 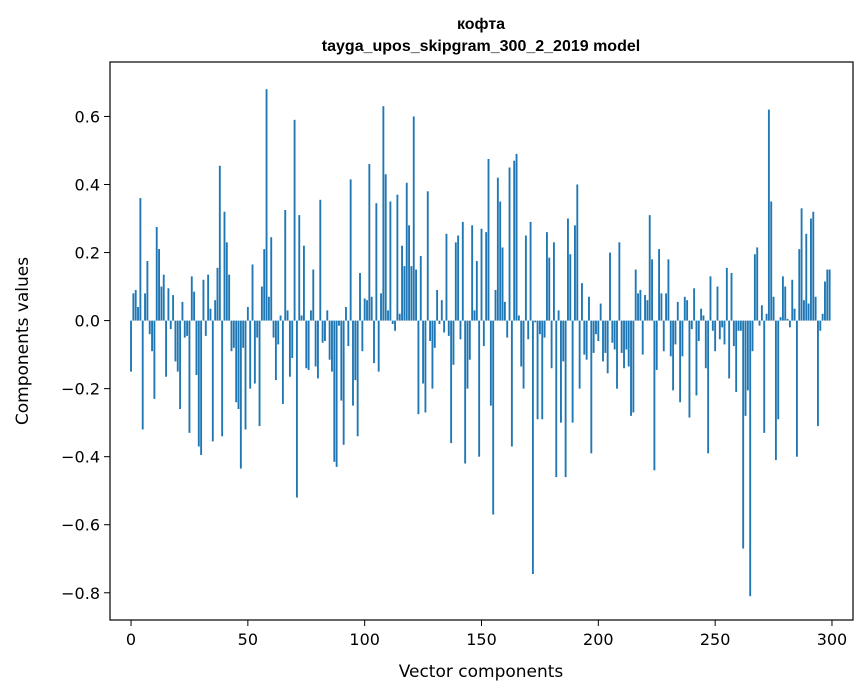 I want to click on x-tick-label: 100, so click(x=364, y=639).